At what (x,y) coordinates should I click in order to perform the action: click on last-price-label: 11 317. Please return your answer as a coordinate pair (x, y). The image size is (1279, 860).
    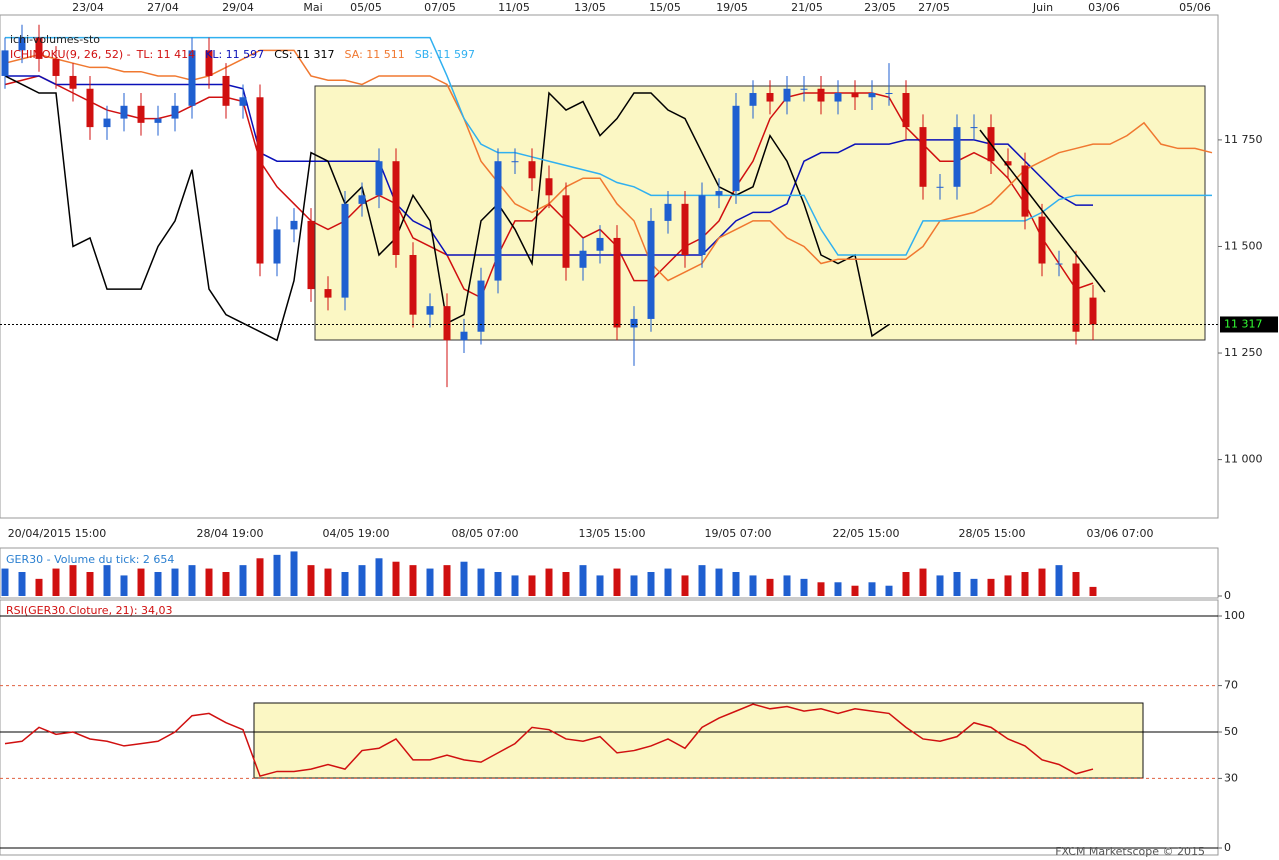
    Looking at the image, I should click on (1243, 323).